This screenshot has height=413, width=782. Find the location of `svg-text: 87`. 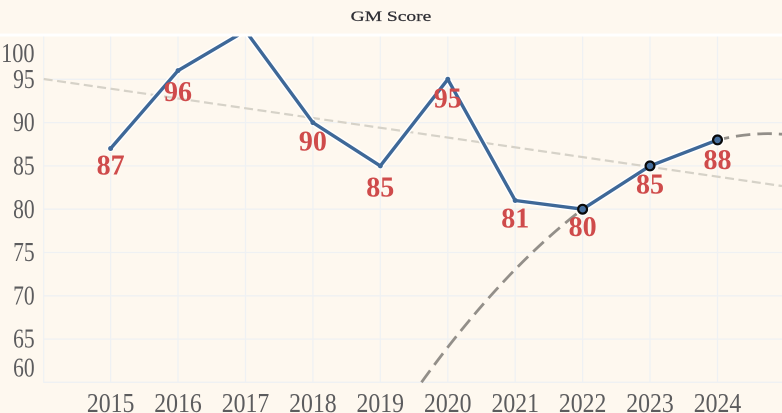

svg-text: 87 is located at coordinates (111, 166).